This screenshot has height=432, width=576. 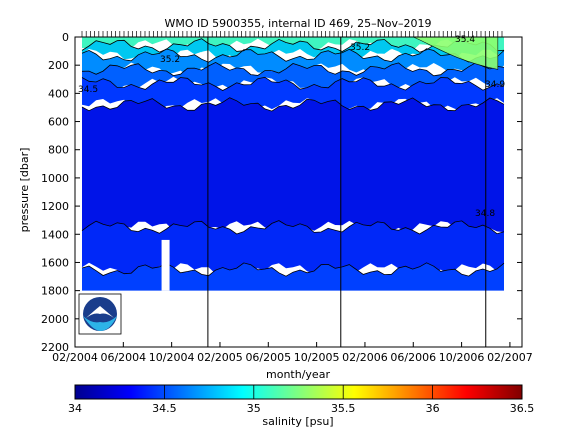 What do you see at coordinates (100, 323) in the screenshot?
I see `logo-wave` at bounding box center [100, 323].